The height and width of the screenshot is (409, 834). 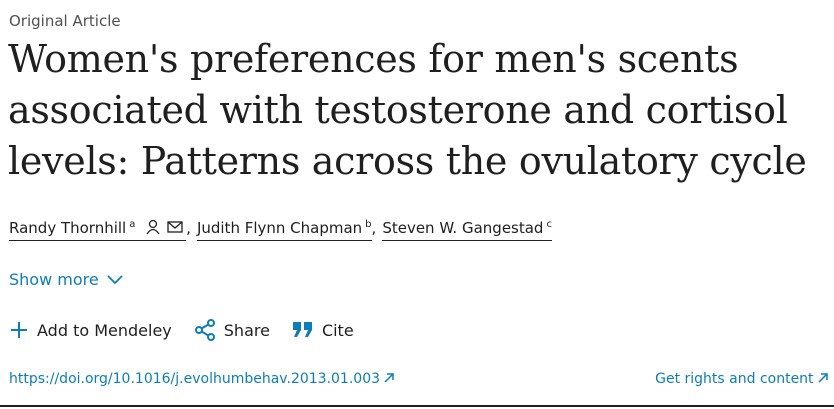 I want to click on rights-link: Get rights and content, so click(x=741, y=379).